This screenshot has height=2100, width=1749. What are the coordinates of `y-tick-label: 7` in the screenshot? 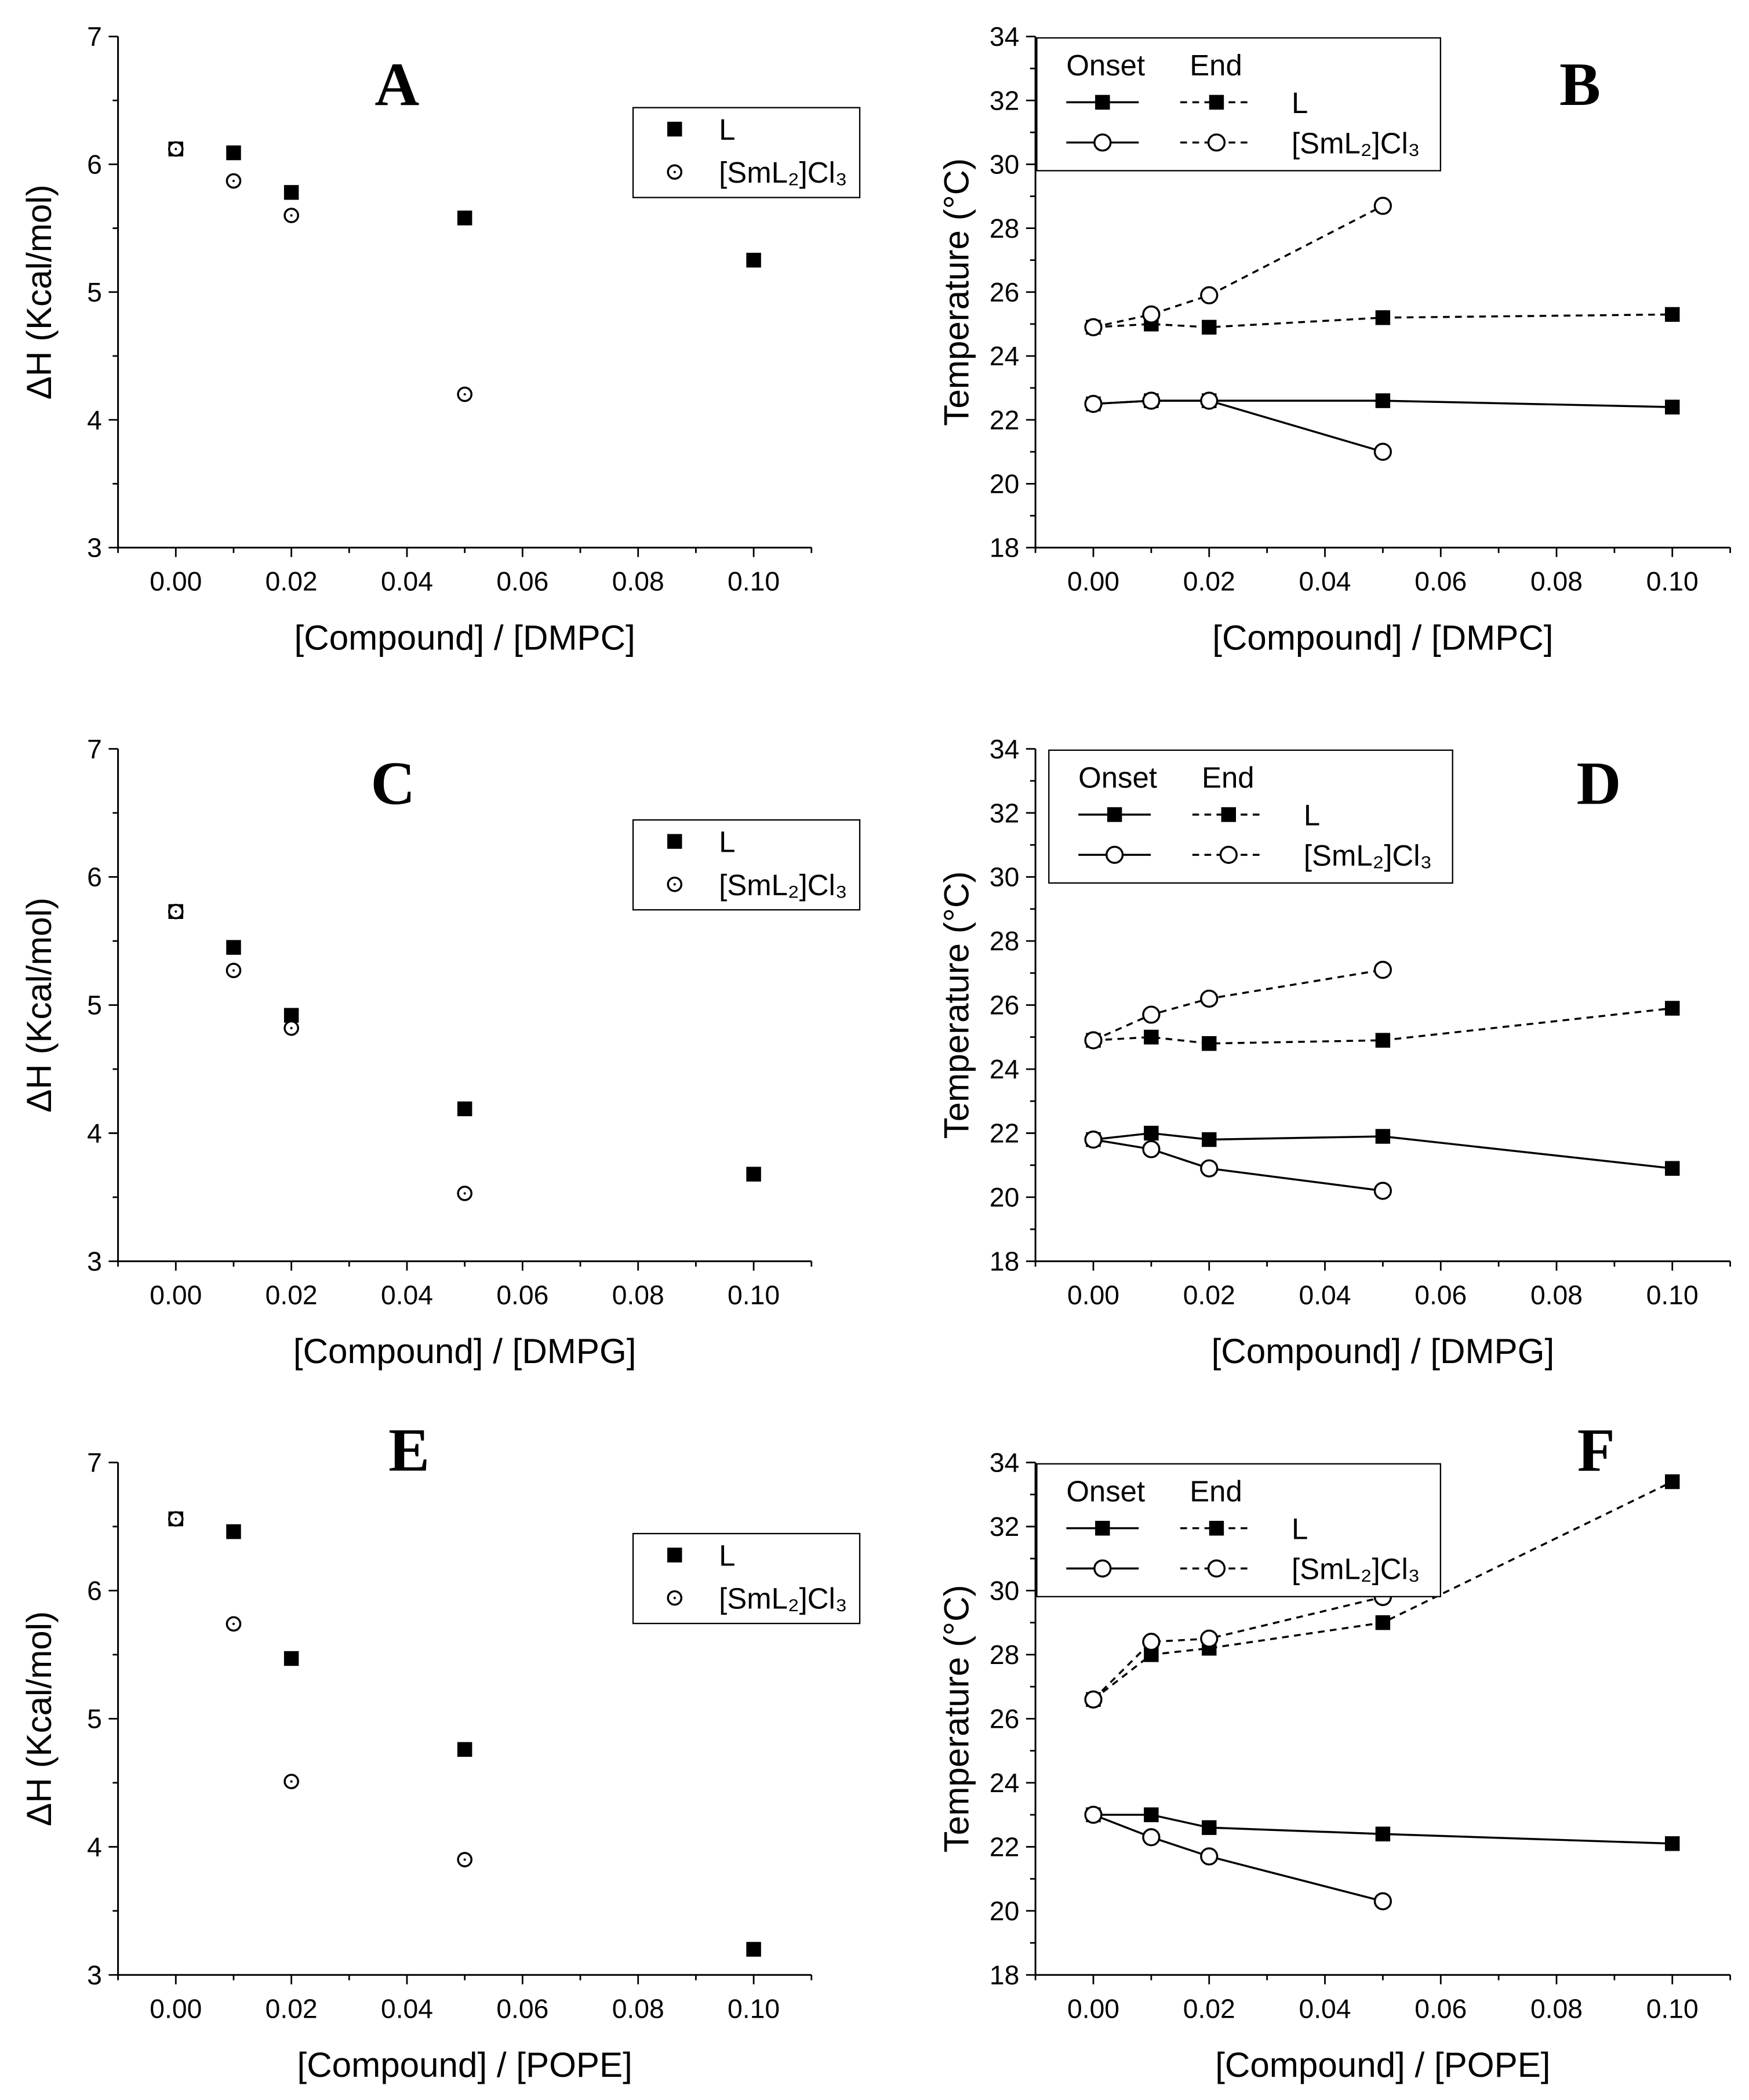 It's located at (94, 1463).